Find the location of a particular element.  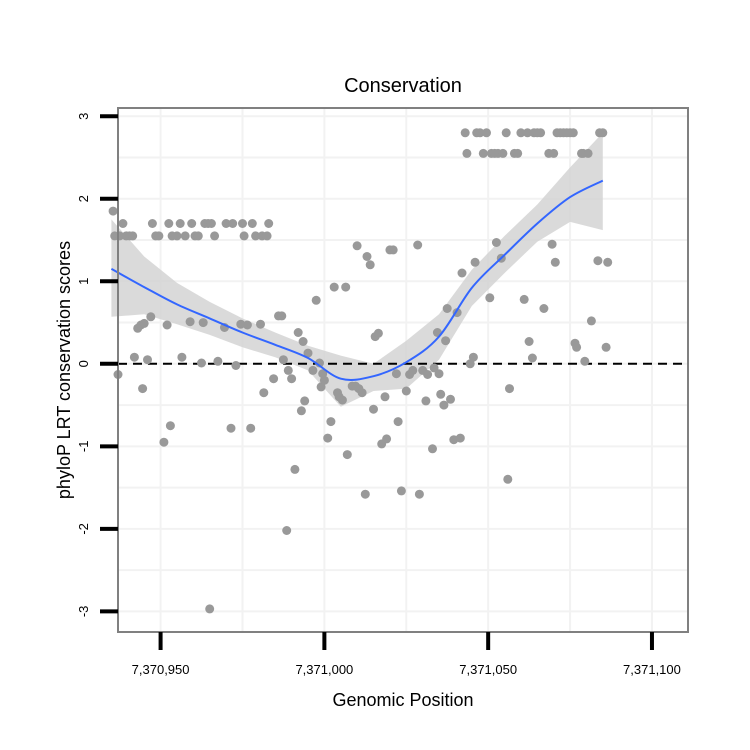

y-tick-label-4: 1 is located at coordinates (83, 281).